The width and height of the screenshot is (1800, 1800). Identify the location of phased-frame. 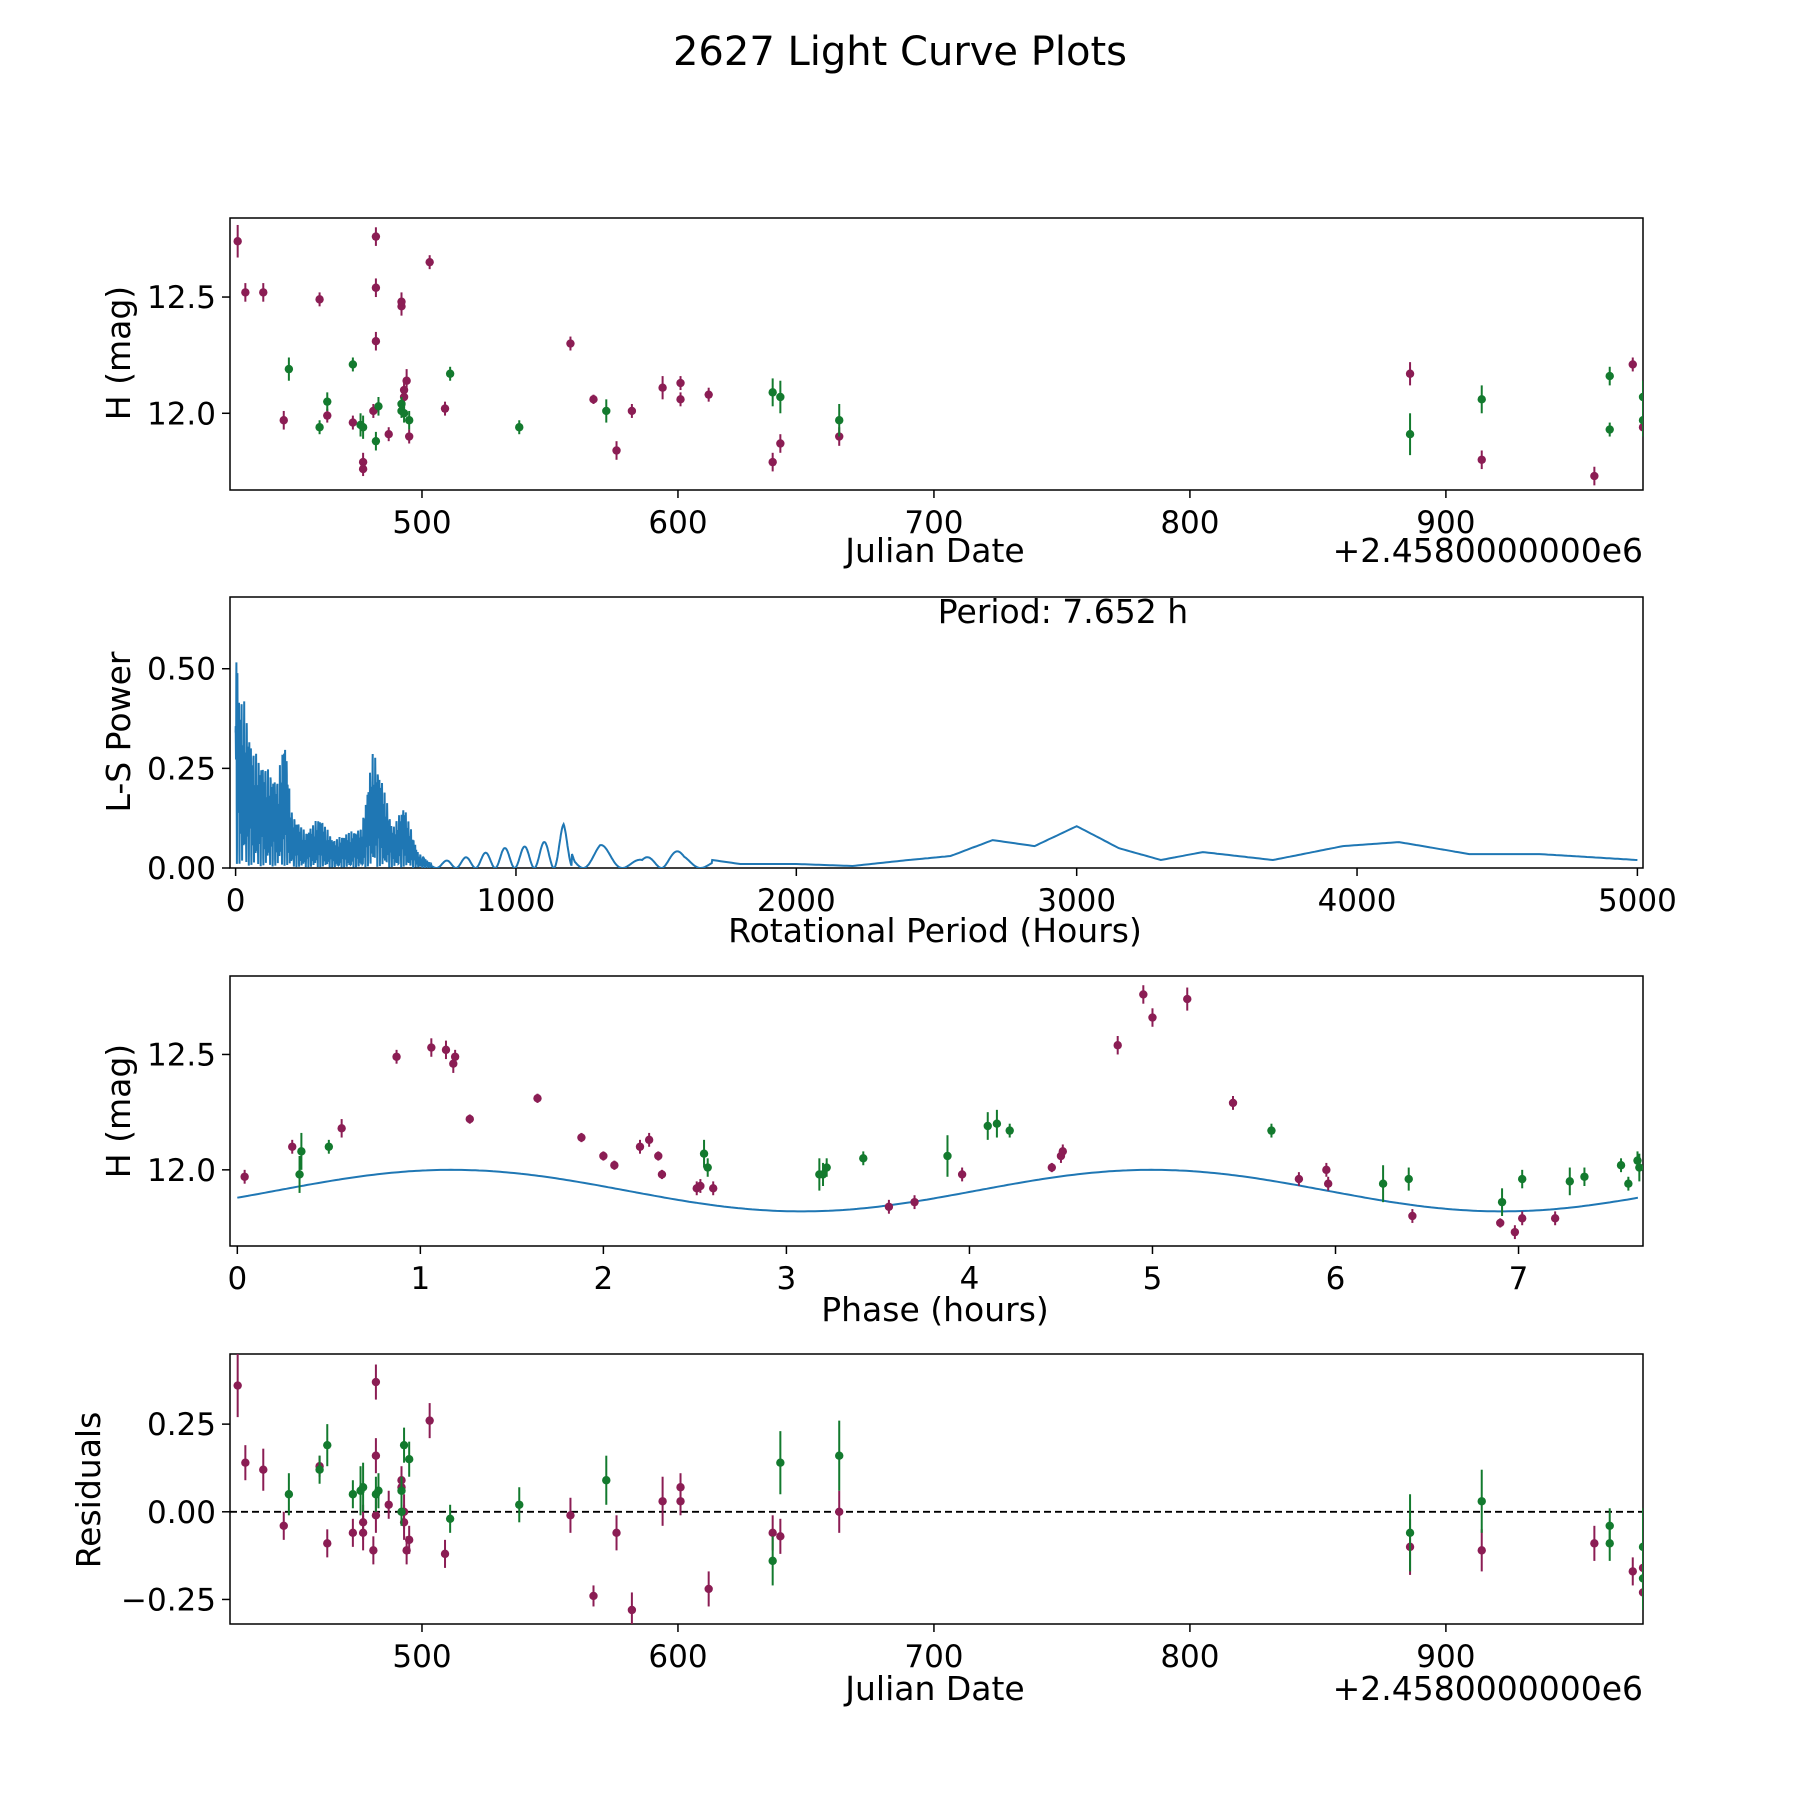
(936, 1111).